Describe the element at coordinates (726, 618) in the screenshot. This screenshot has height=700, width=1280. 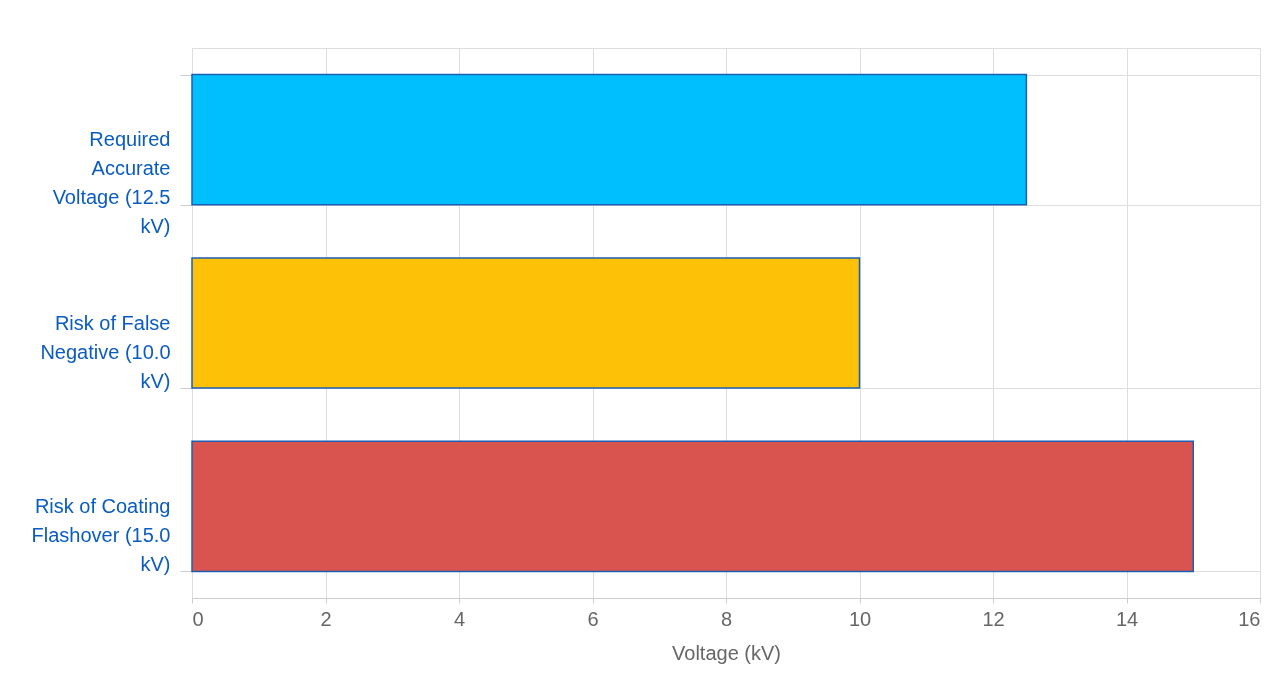
I see `x-tick-label: 8` at that location.